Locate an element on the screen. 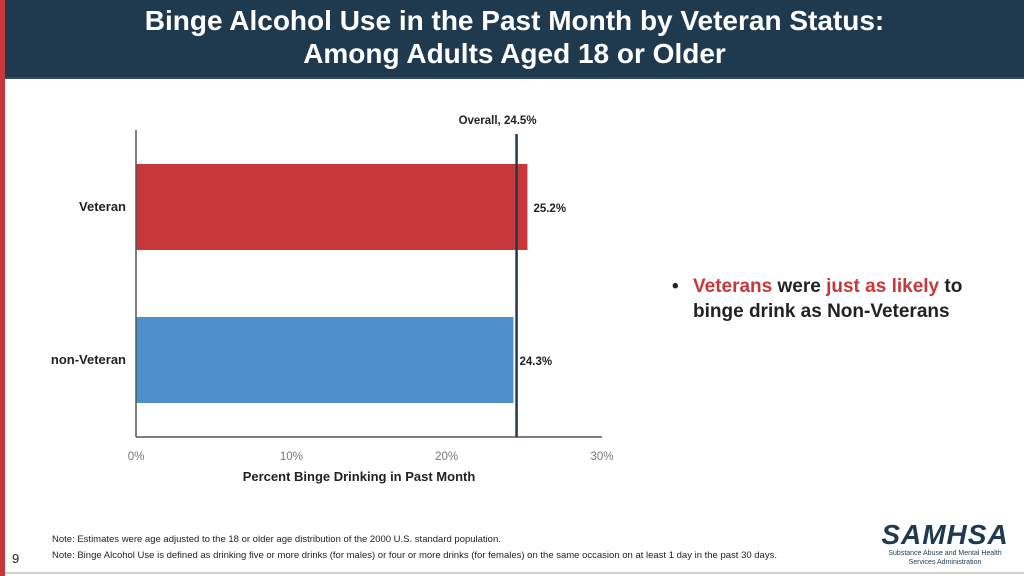 The image size is (1024, 576). category-label-non-veteran: non-Veteran is located at coordinates (88, 359).